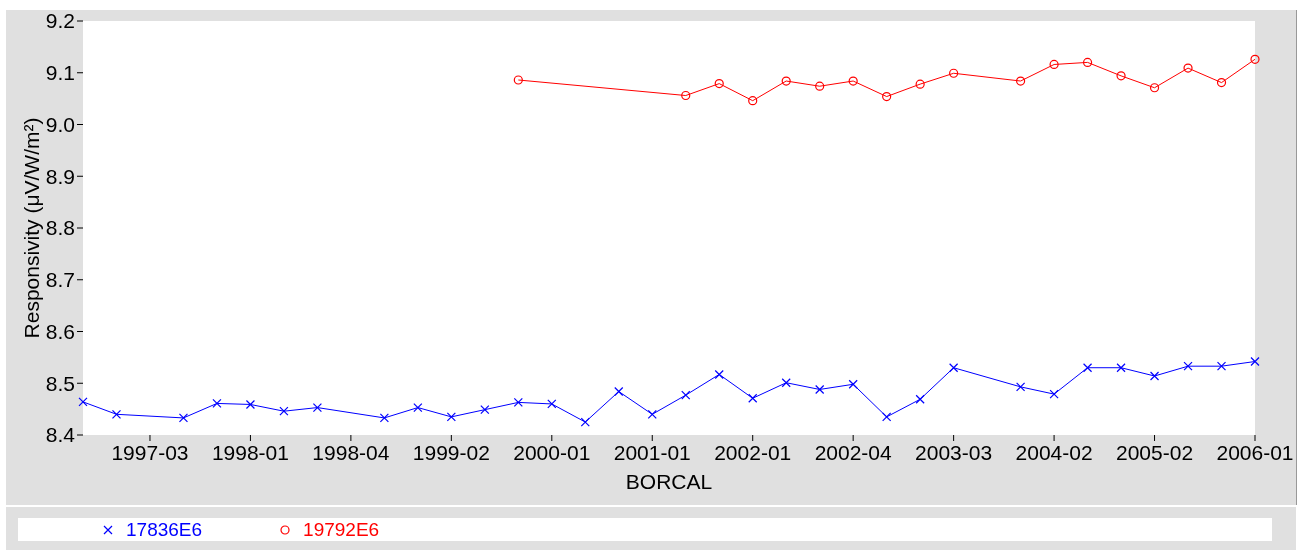 The image size is (1310, 550). Describe the element at coordinates (250, 452) in the screenshot. I see `x-tick-label: 1998-01` at that location.